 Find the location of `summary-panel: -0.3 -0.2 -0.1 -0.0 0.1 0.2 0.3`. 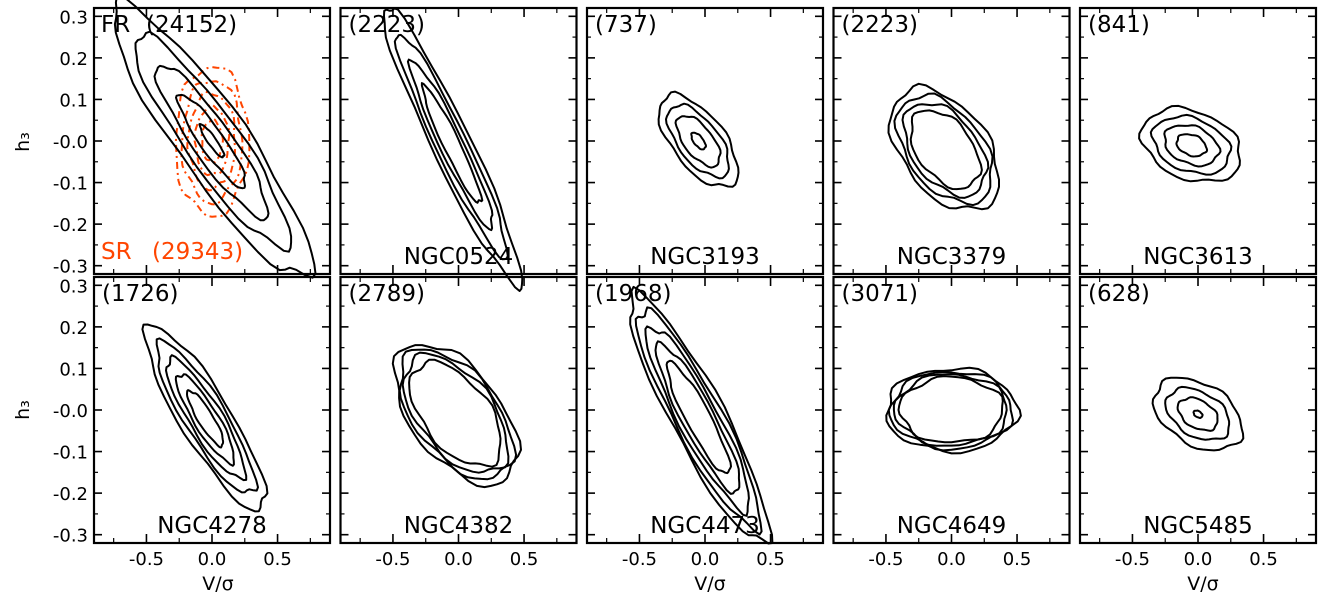

summary-panel: -0.3 -0.2 -0.1 -0.0 0.1 0.2 0.3 is located at coordinates (192, 139).